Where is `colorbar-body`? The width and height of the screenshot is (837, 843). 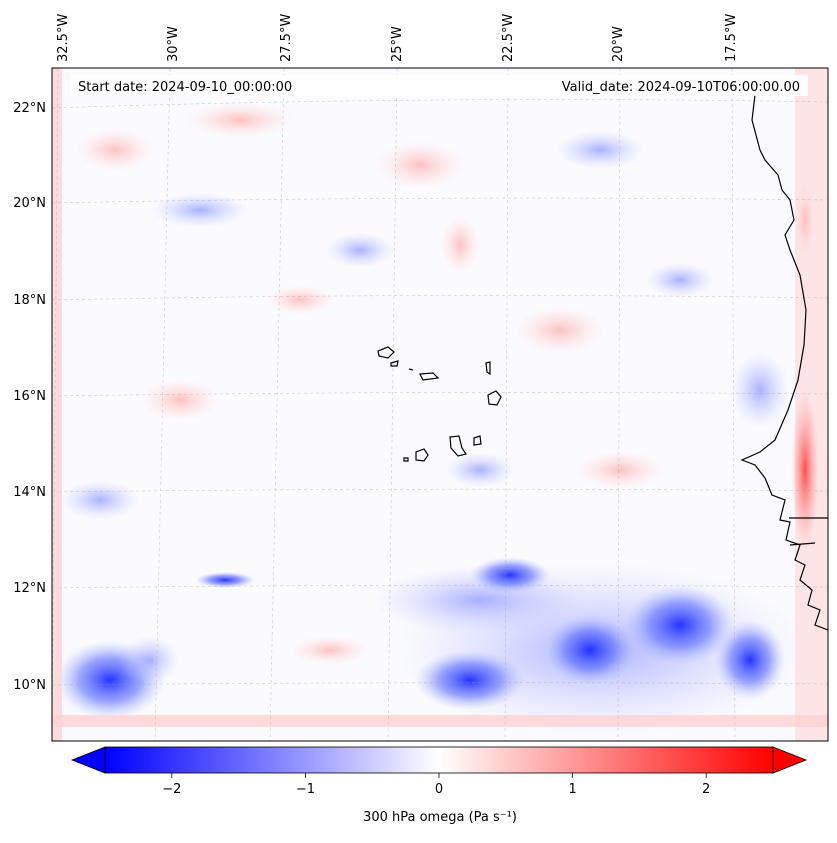 colorbar-body is located at coordinates (439, 760).